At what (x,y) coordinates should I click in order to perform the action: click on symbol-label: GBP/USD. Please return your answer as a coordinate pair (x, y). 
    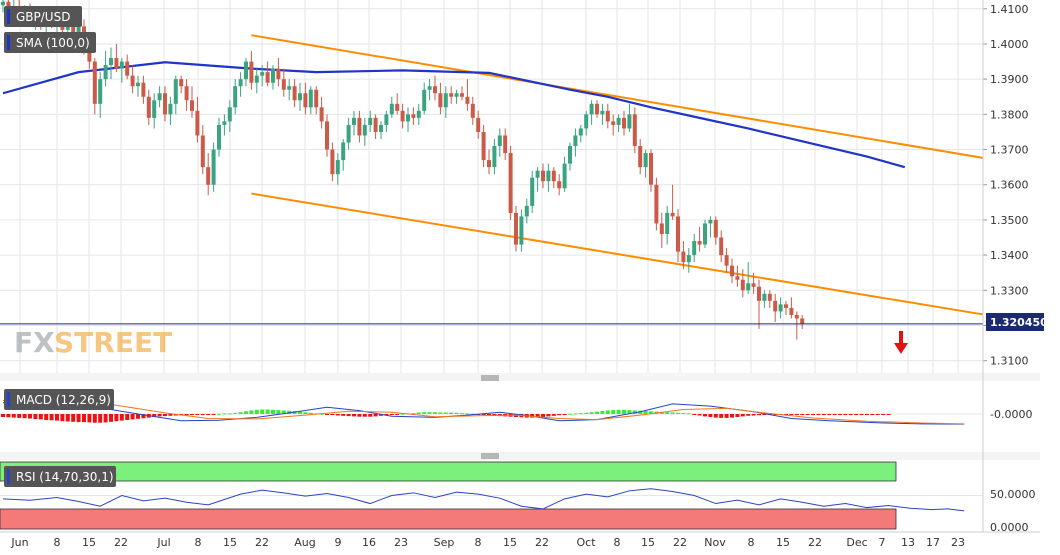
    Looking at the image, I should click on (43, 16).